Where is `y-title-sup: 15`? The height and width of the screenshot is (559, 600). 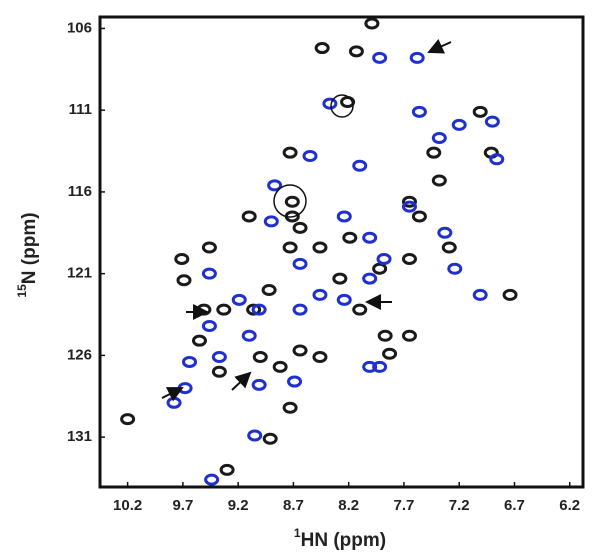 y-title-sup: 15 is located at coordinates (22, 291).